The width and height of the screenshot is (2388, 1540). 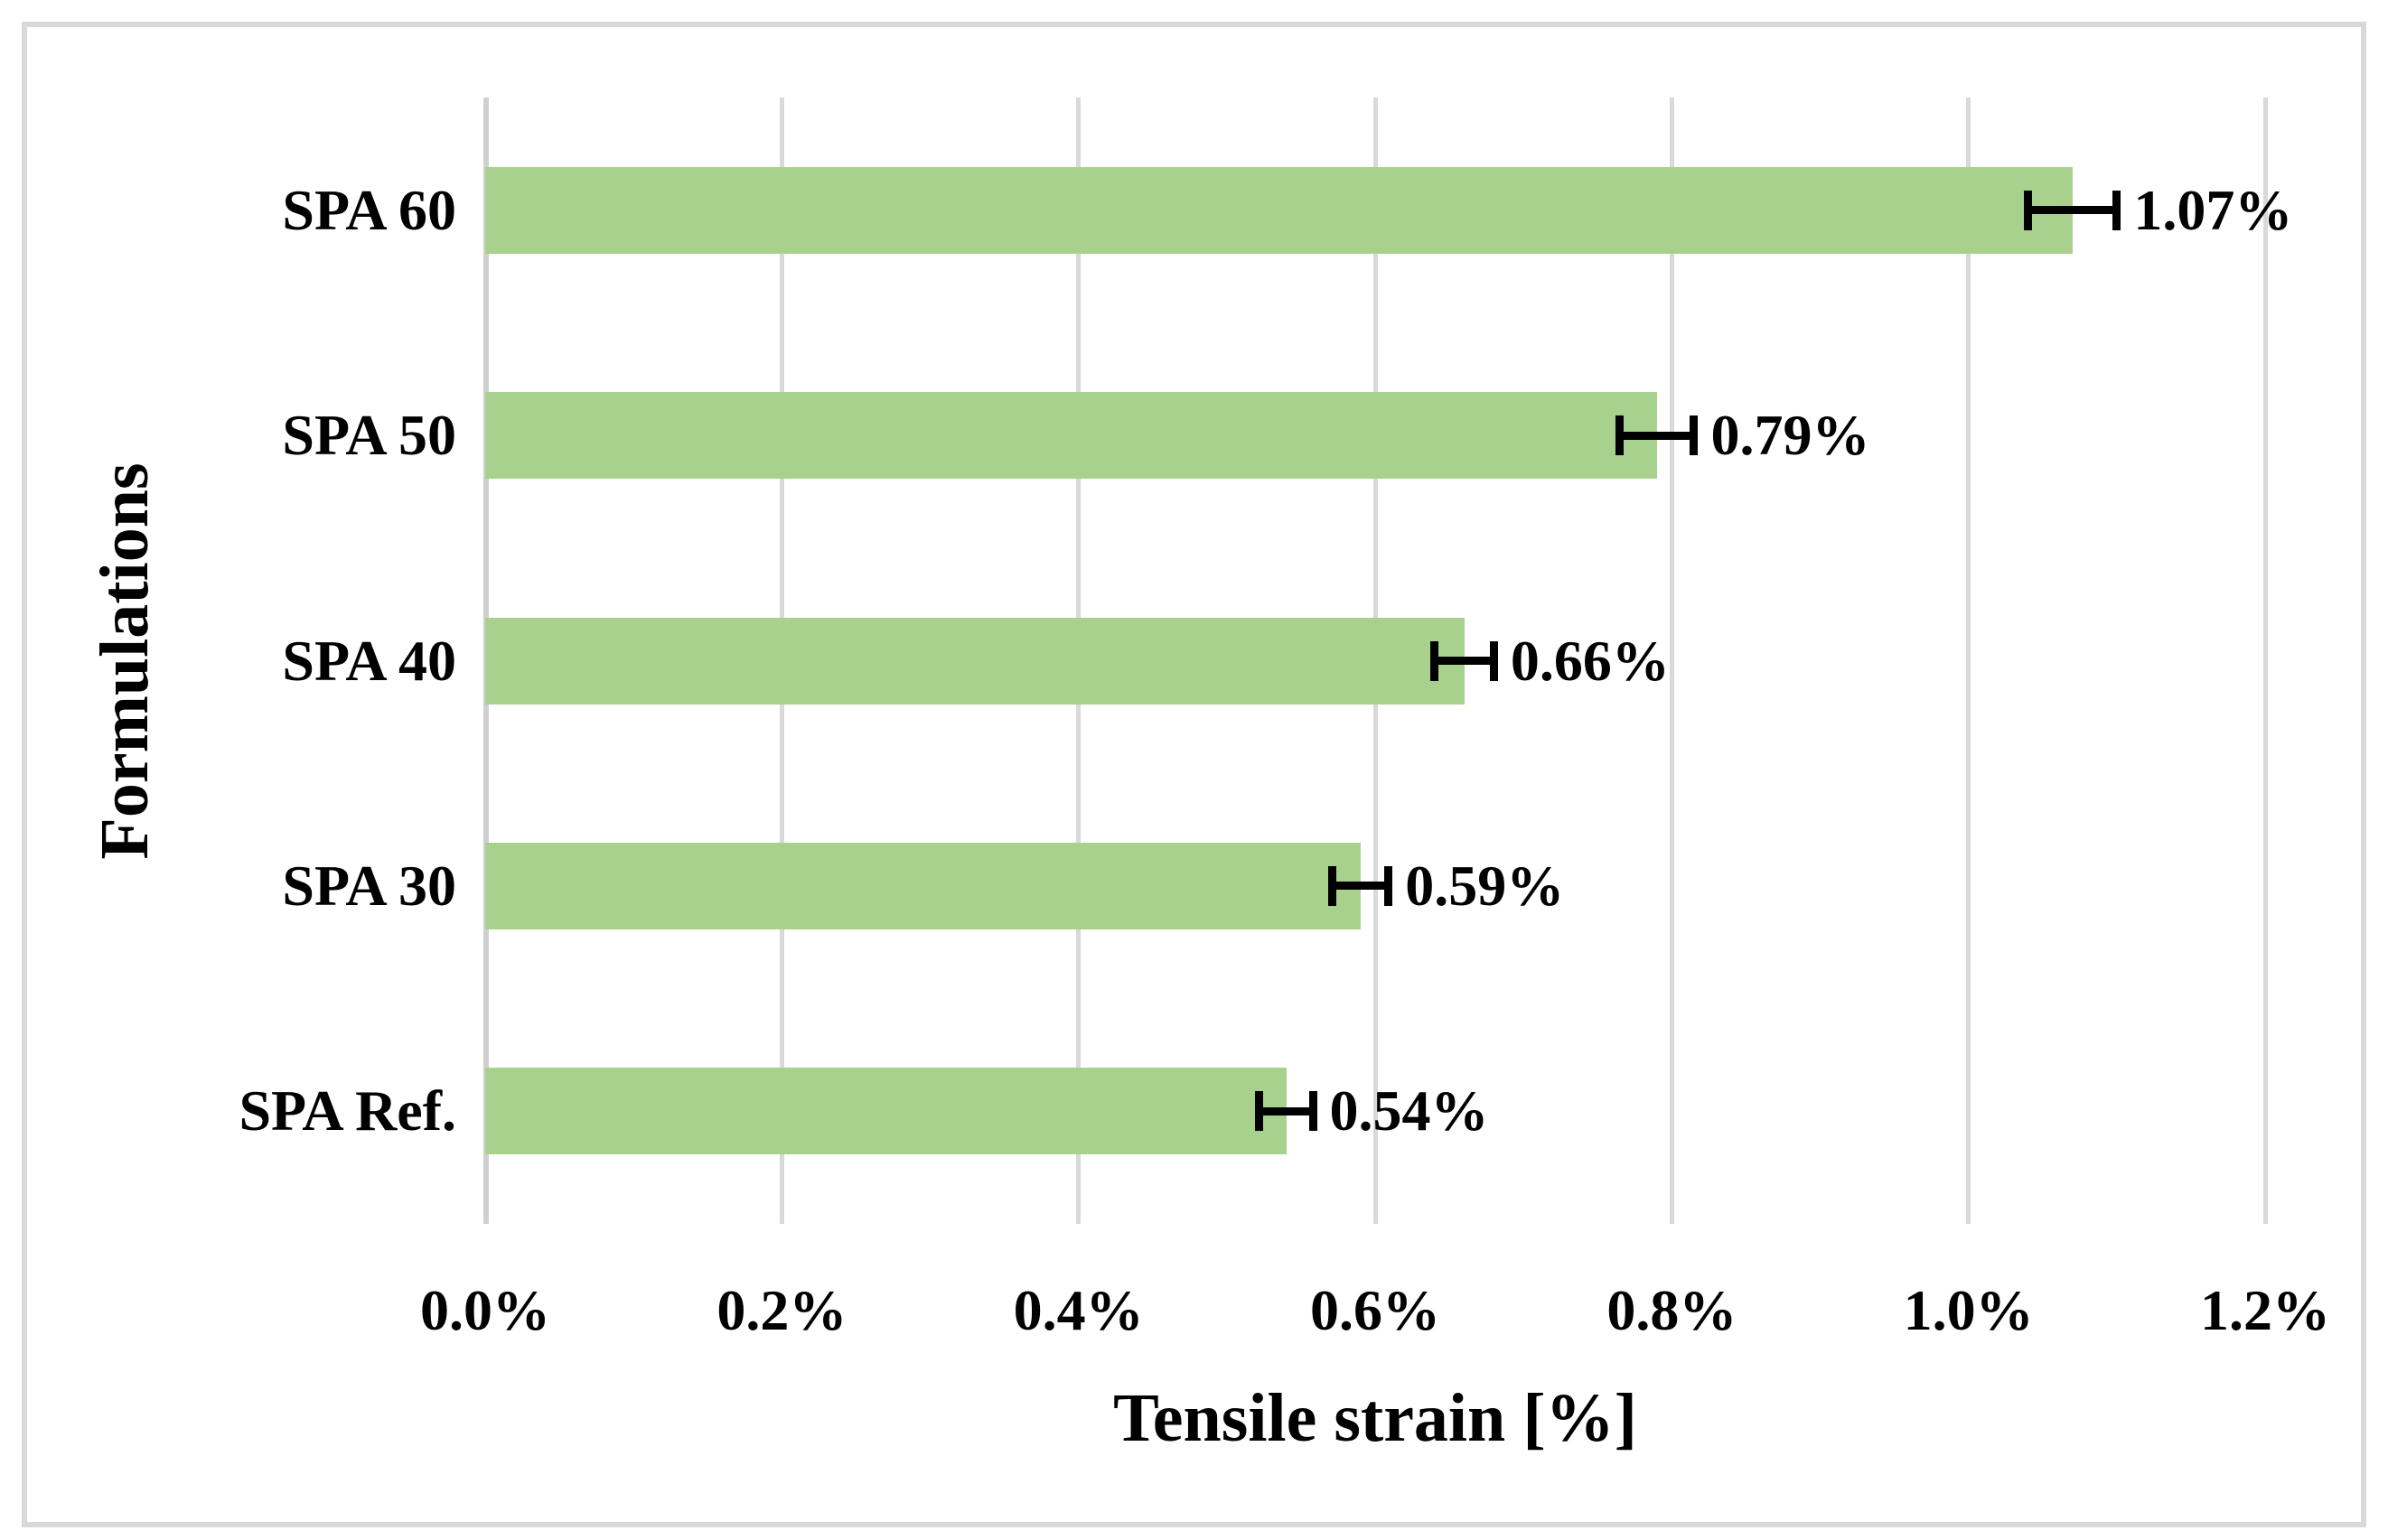 I want to click on x-tick-label: 1.2%, so click(x=2265, y=1310).